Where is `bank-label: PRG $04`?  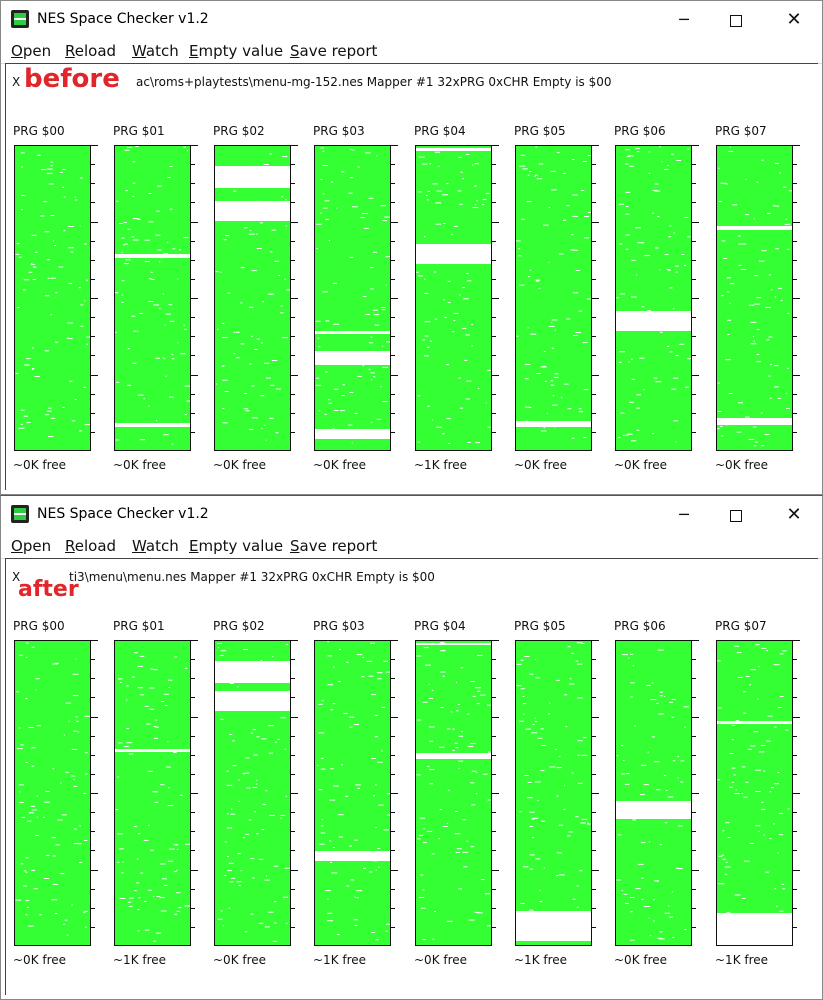 bank-label: PRG $04 is located at coordinates (440, 626).